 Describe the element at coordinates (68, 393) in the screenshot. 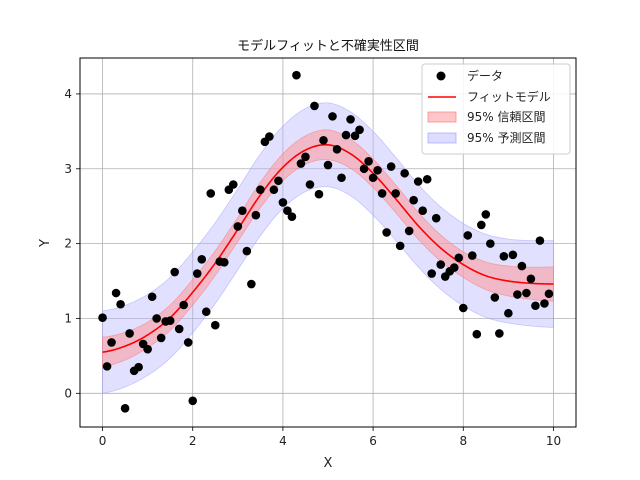

I see `y-tick-label: 0` at that location.